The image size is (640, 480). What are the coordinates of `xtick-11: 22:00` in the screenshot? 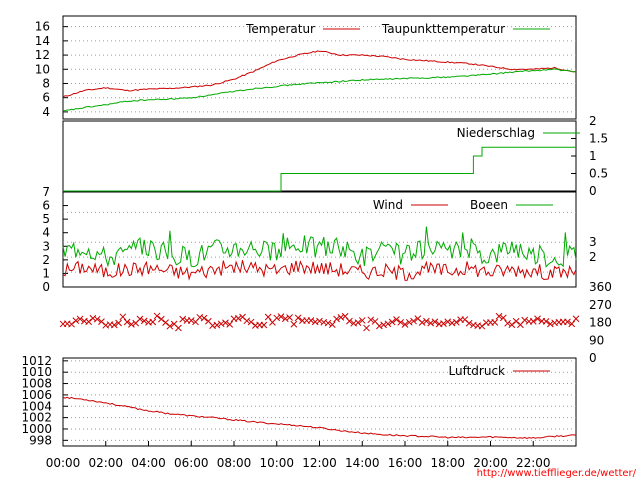 It's located at (533, 463).